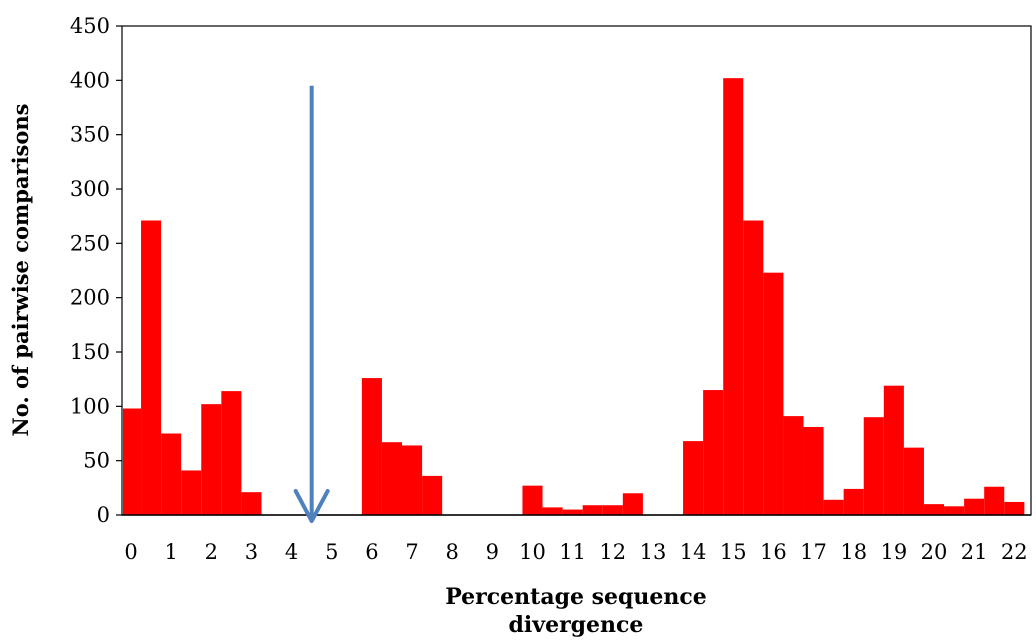  Describe the element at coordinates (532, 552) in the screenshot. I see `x-tick-label-10: 10` at that location.